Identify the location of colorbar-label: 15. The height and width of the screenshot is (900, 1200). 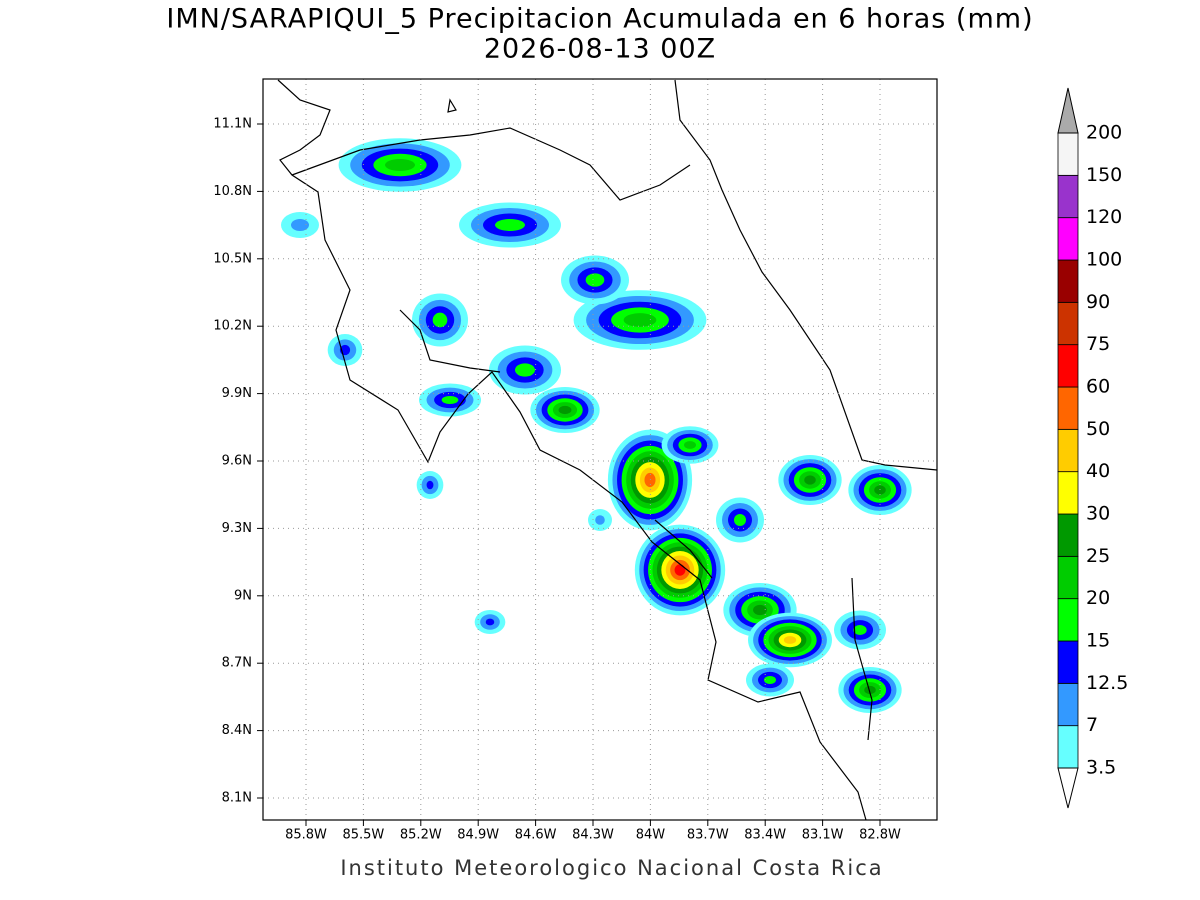
(1098, 641).